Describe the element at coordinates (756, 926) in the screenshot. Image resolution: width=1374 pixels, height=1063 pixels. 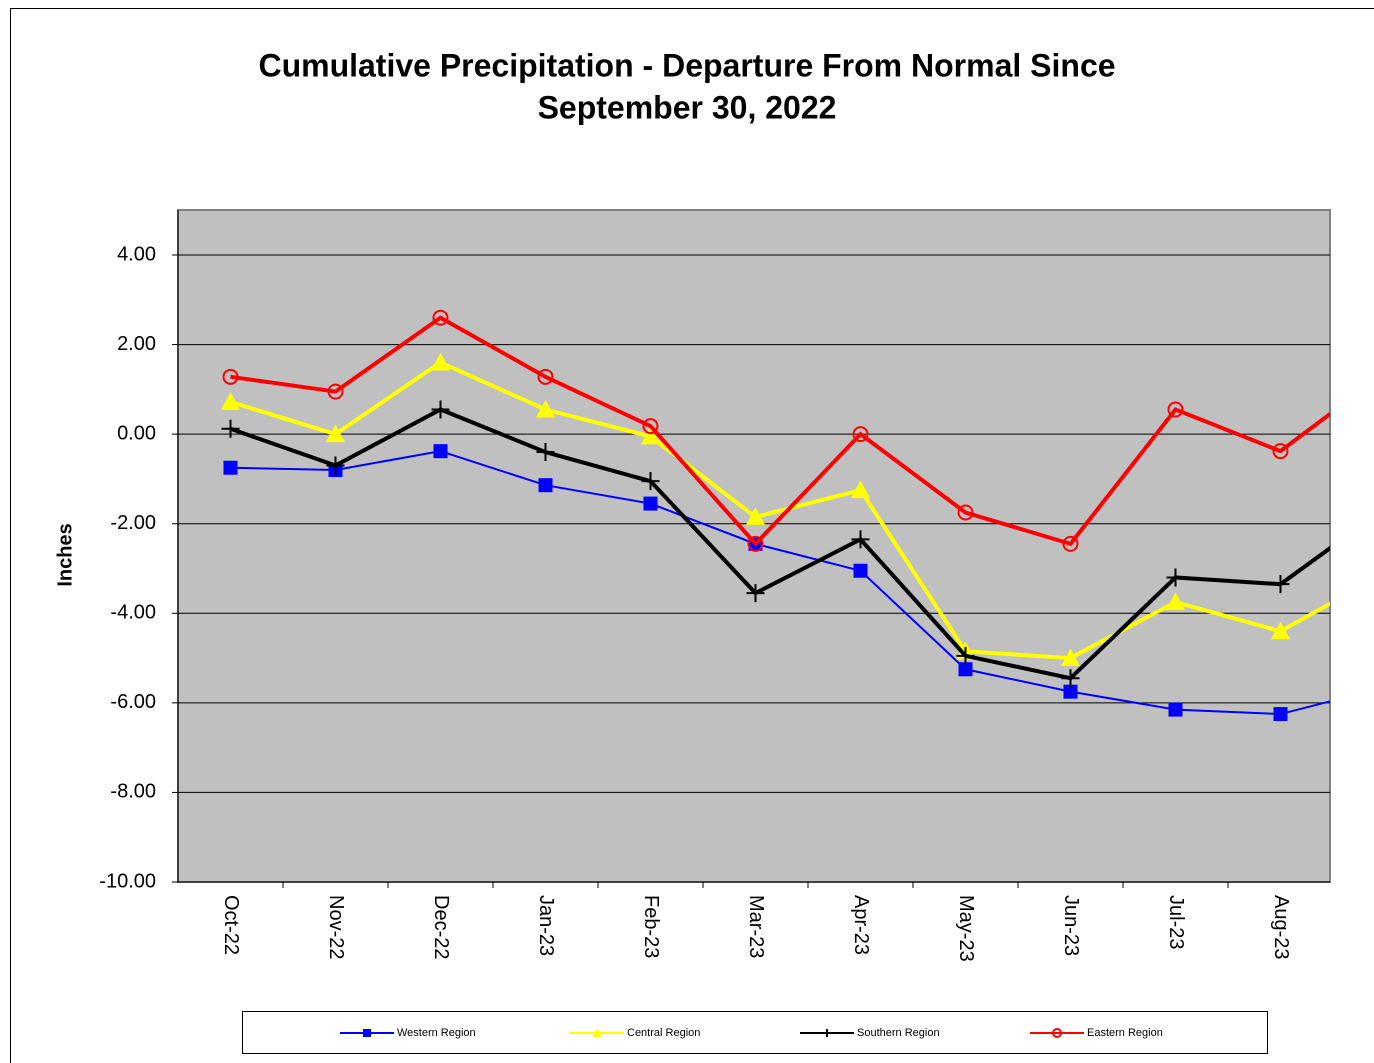
I see `x-tick-label: Mar-23` at that location.